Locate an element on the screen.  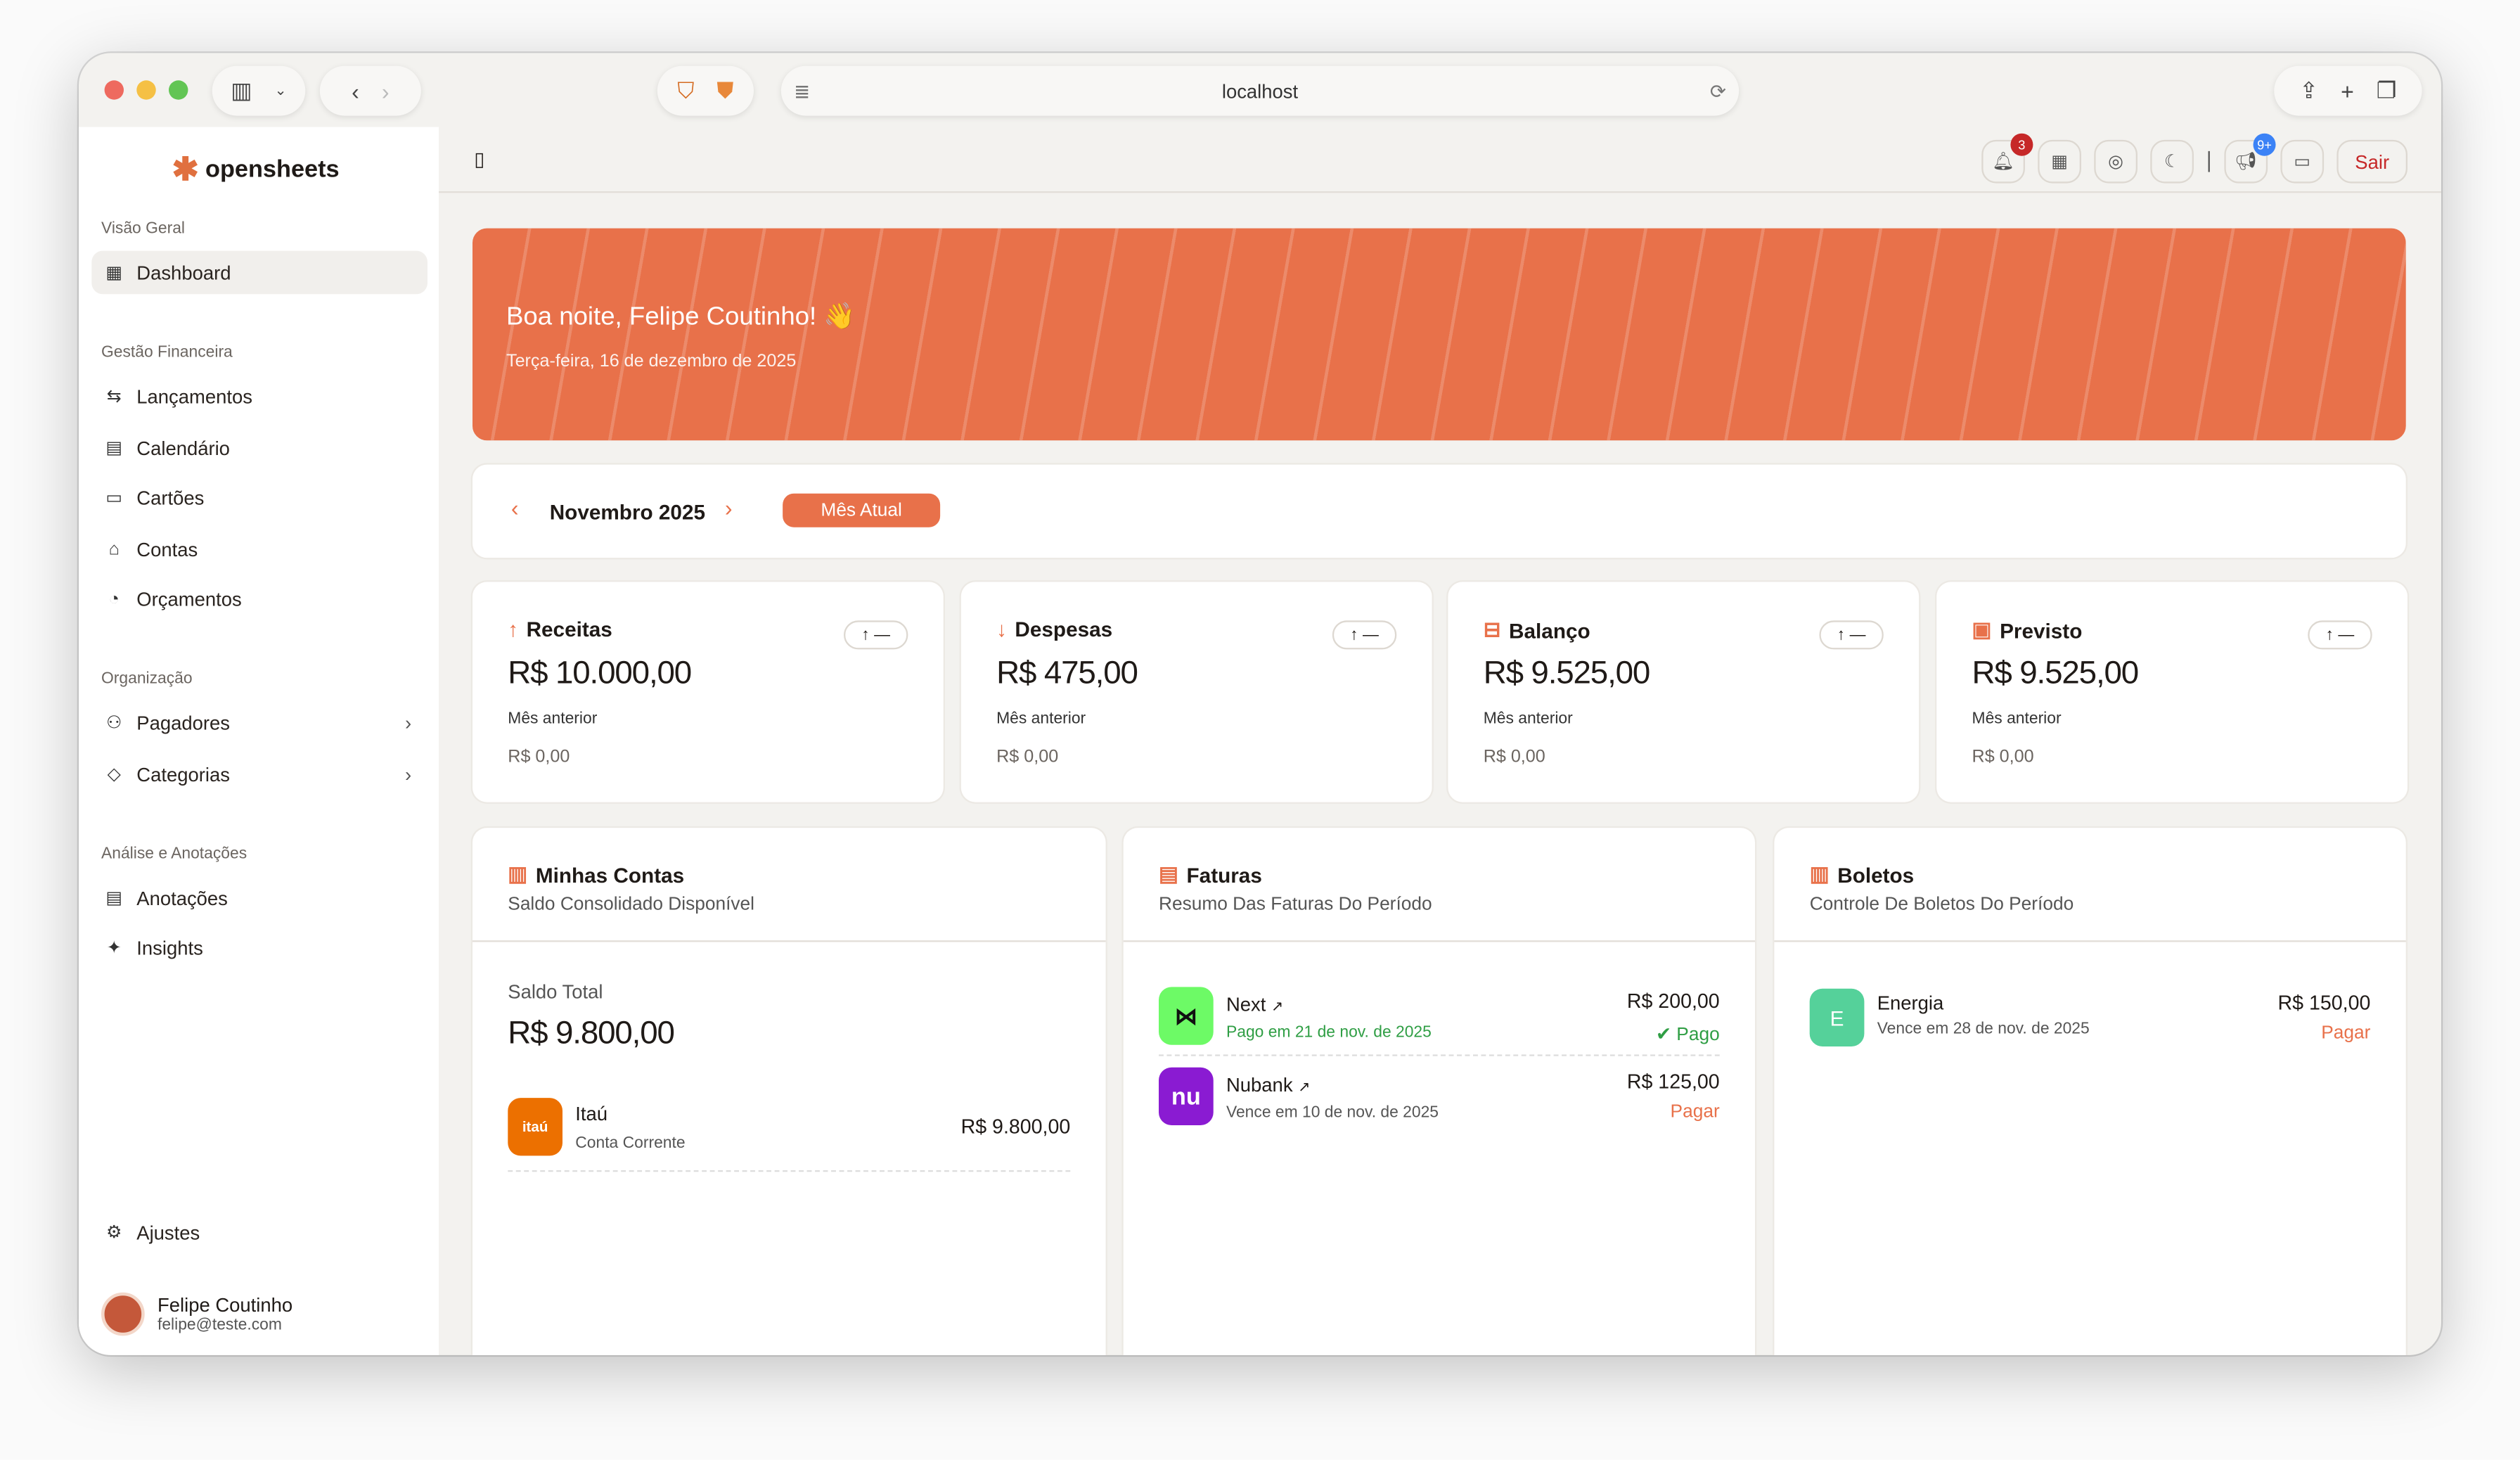
nubank-logo: nu is located at coordinates (1186, 1096).